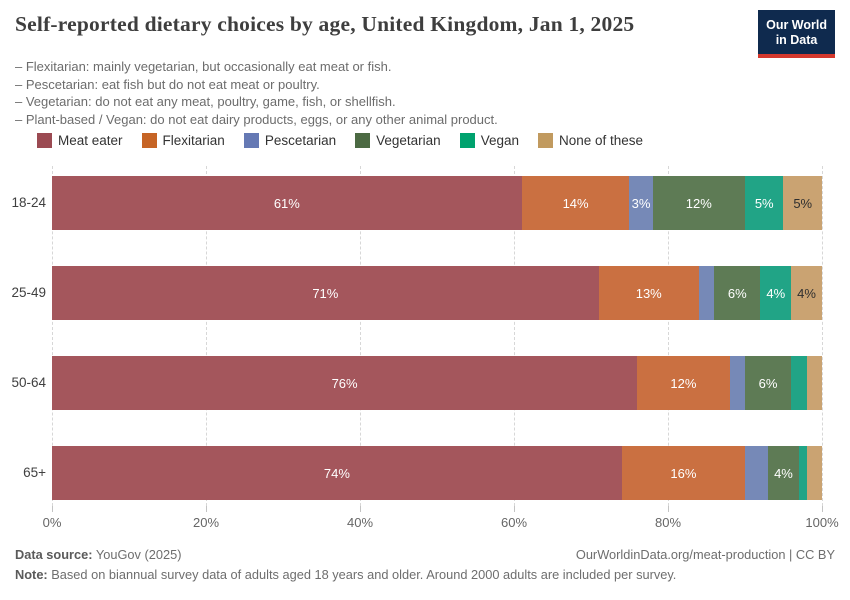  I want to click on x-axis-label-40: 40%, so click(360, 522).